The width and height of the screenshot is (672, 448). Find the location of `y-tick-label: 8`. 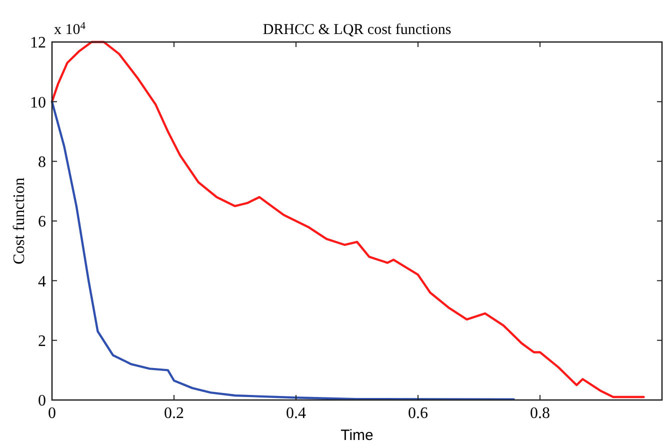

y-tick-label: 8 is located at coordinates (42, 162).